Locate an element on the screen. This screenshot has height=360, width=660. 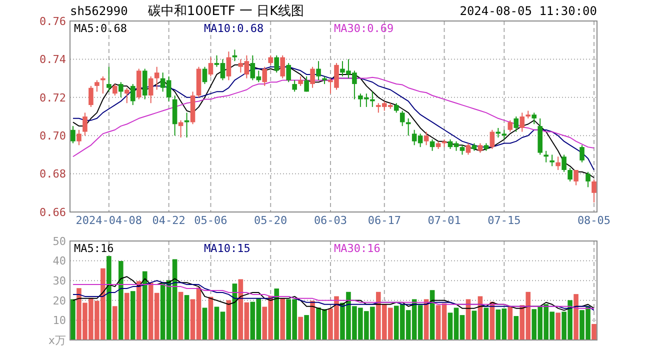
y-tick-label: 0.74 is located at coordinates (53, 59).